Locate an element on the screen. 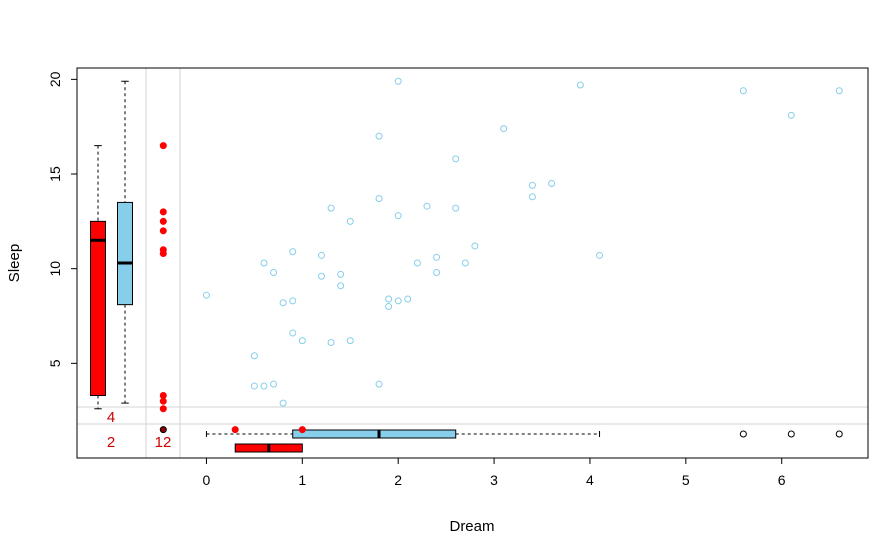 This screenshot has width=886, height=537. y-axis-title: Sleep is located at coordinates (14, 263).